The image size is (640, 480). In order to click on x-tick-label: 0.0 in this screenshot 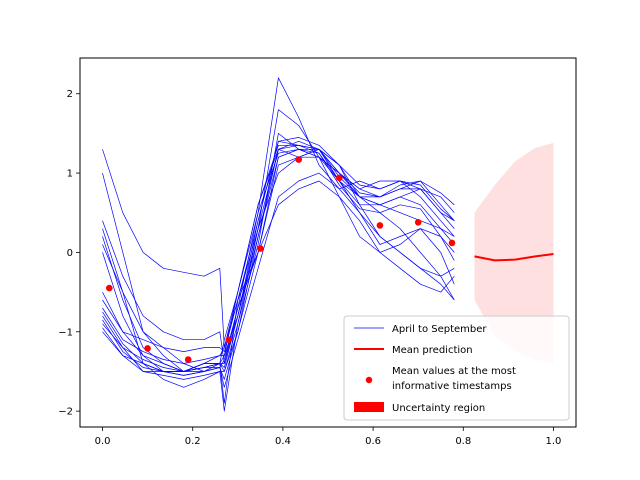, I will do `click(103, 441)`.